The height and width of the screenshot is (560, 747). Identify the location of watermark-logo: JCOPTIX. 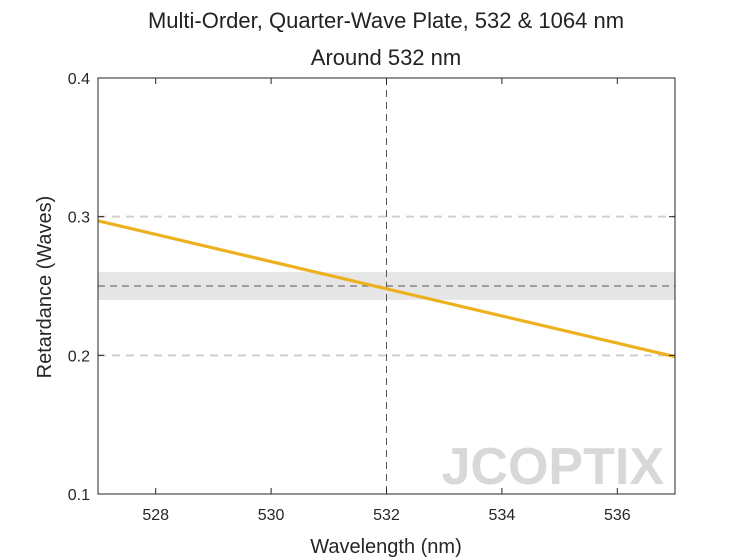
(553, 467).